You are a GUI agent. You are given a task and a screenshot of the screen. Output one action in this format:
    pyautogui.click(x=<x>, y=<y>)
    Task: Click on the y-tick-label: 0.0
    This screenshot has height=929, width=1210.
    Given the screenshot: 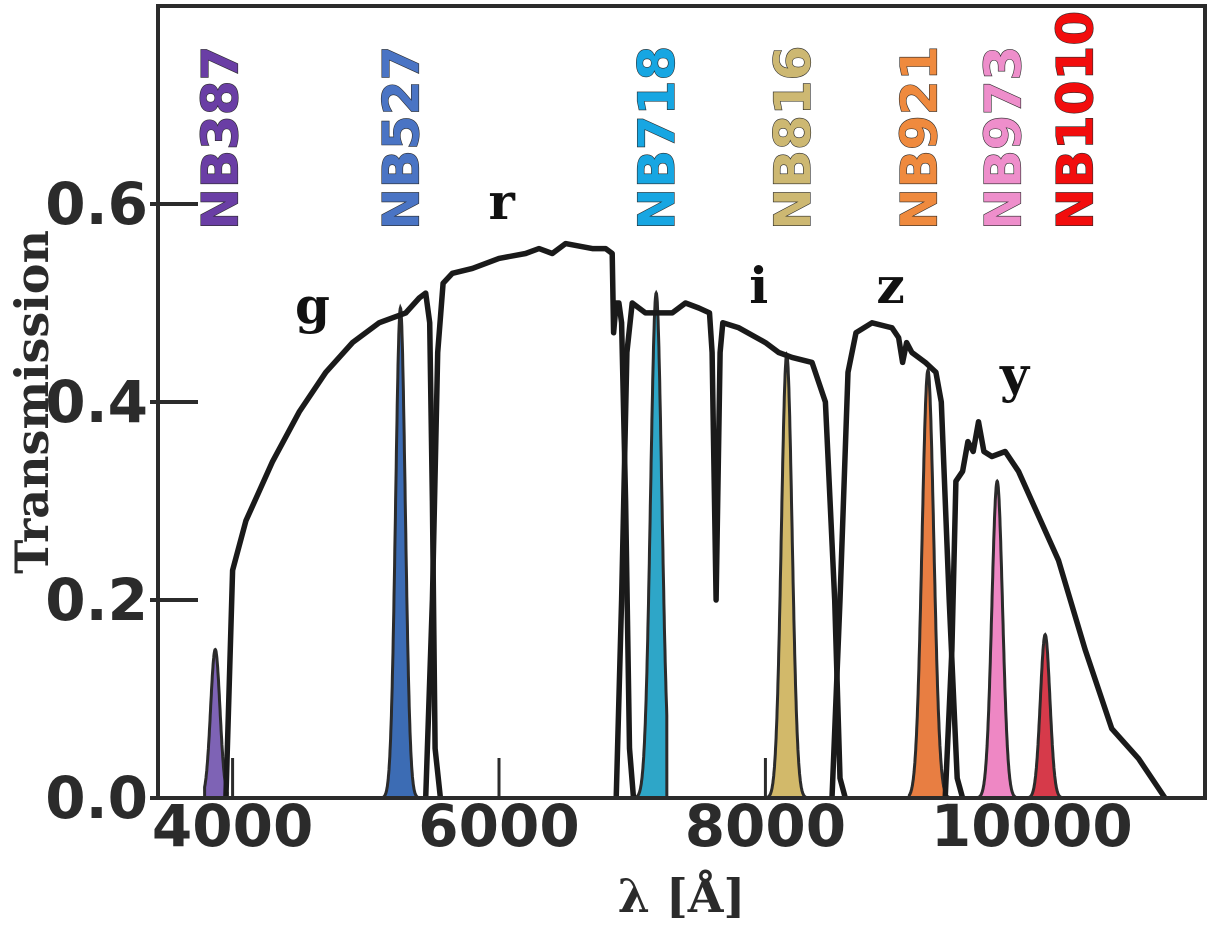 What is the action you would take?
    pyautogui.click(x=96, y=798)
    